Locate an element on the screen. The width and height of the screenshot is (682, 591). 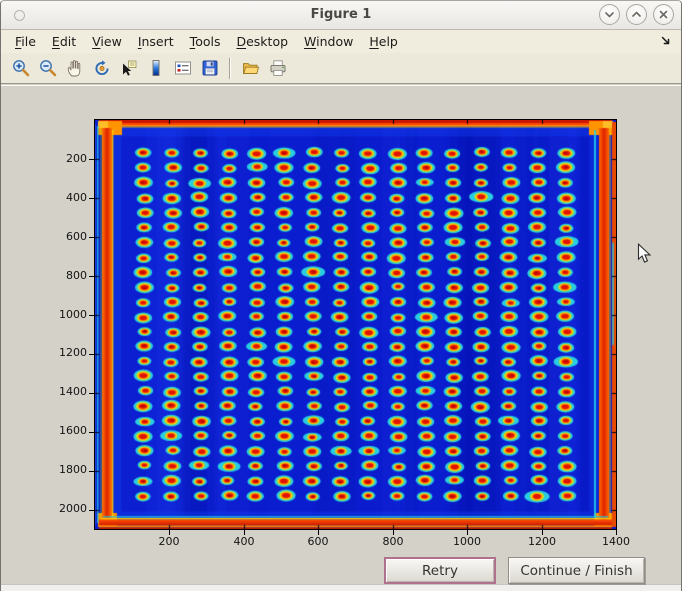
x-tick-label: 800 is located at coordinates (393, 541).